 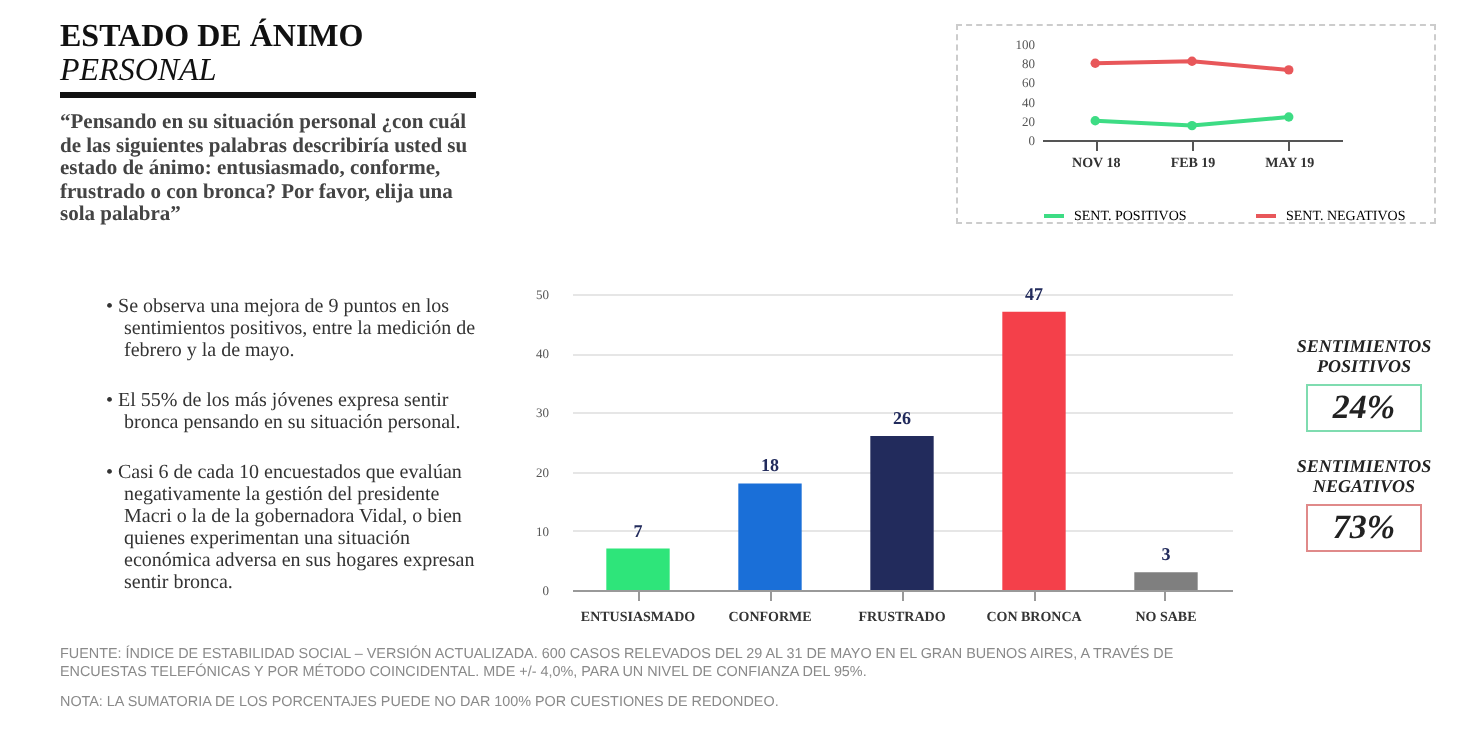 I want to click on text: SENTIMIENTOS NEGATIVOS, so click(x=1364, y=476).